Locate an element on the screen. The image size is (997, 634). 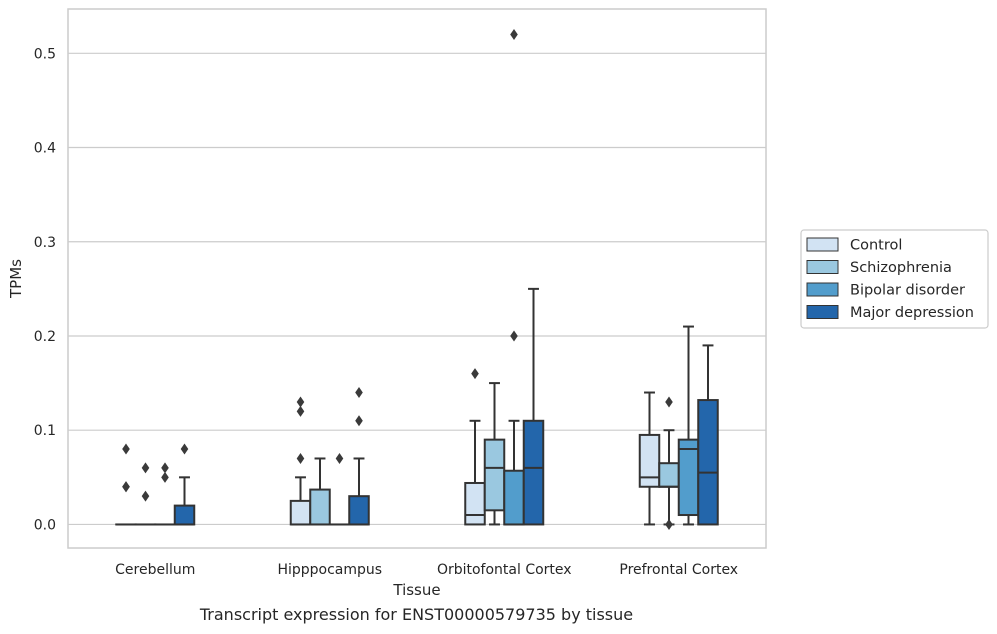
x-tick-label: Cerebellum is located at coordinates (155, 570).